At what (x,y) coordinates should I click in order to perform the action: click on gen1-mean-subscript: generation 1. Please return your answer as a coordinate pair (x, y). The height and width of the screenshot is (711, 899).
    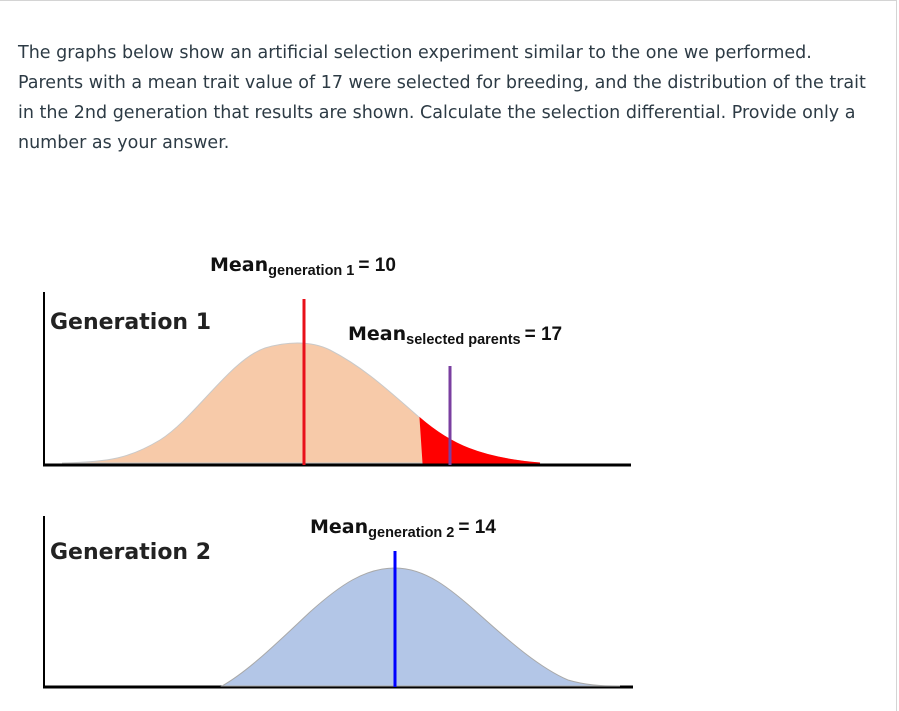
    Looking at the image, I should click on (311, 271).